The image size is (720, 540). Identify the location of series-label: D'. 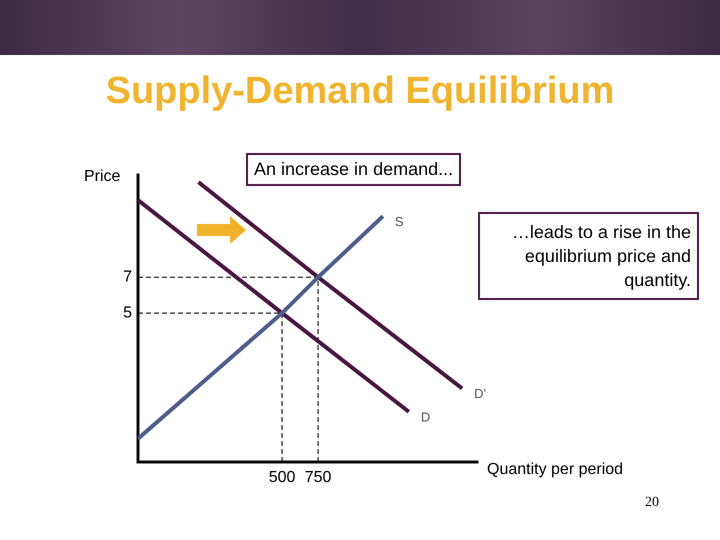
(480, 394).